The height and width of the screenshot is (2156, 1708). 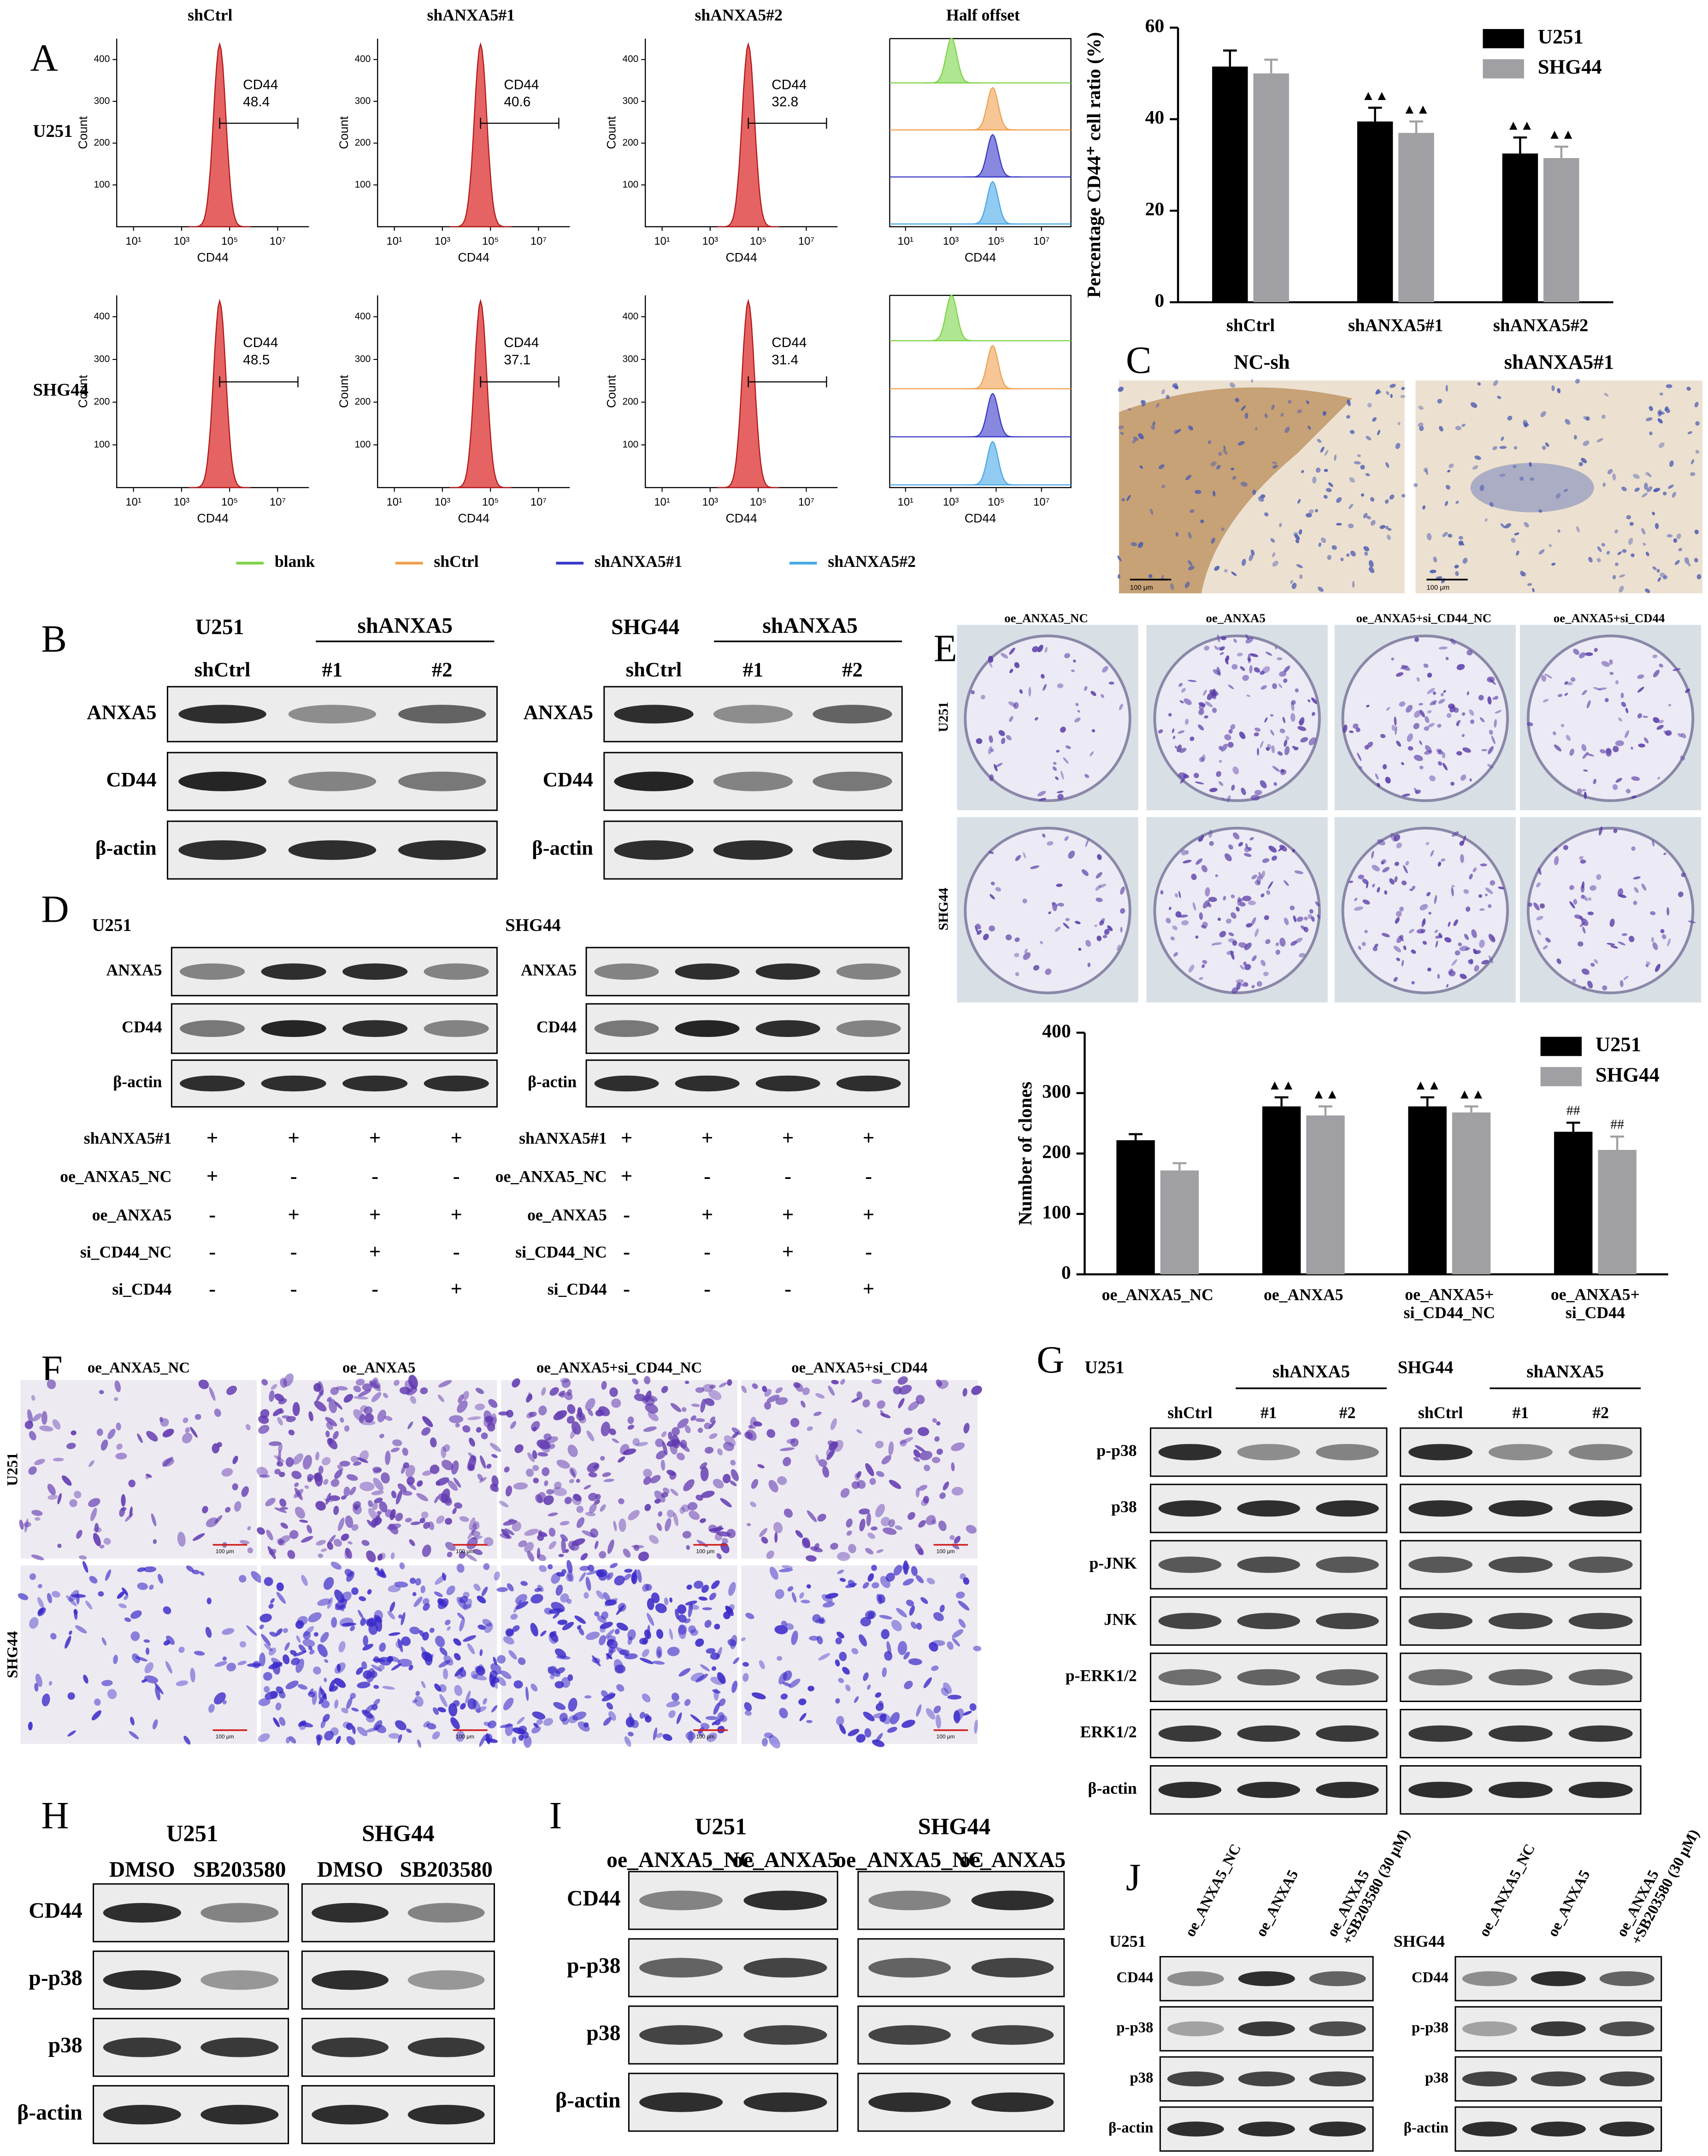 What do you see at coordinates (54, 639) in the screenshot?
I see `panel-label: B` at bounding box center [54, 639].